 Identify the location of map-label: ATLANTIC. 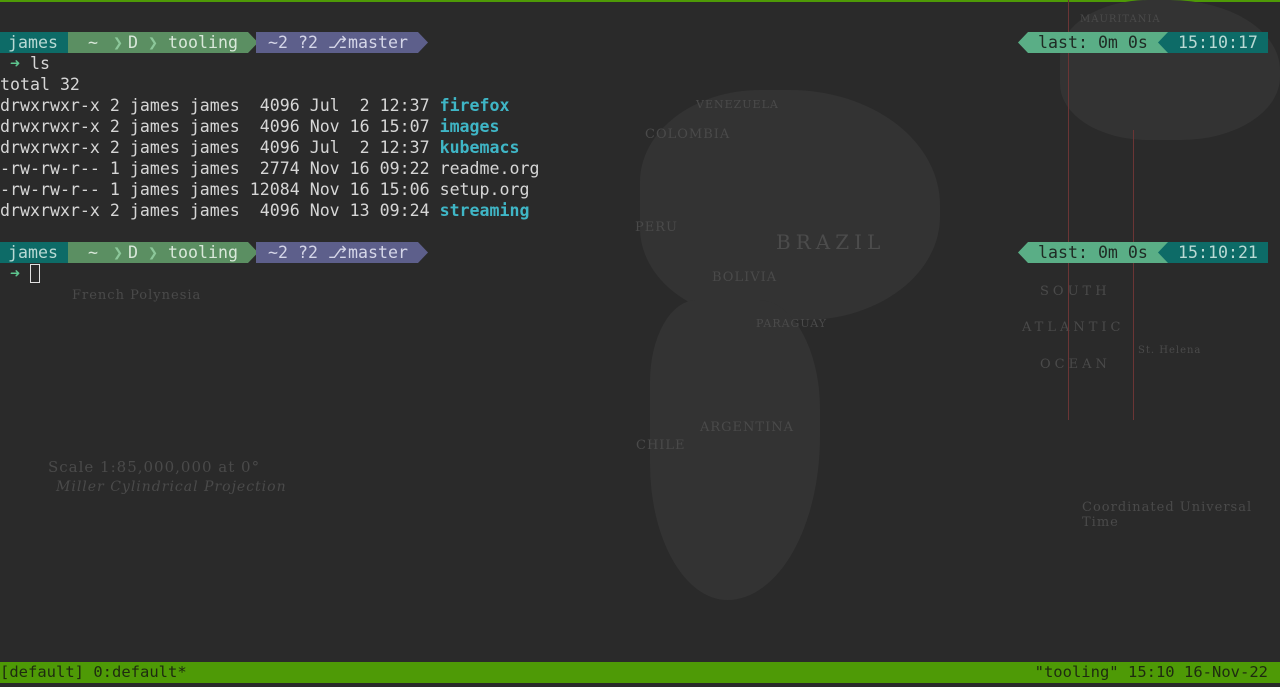
(1073, 327).